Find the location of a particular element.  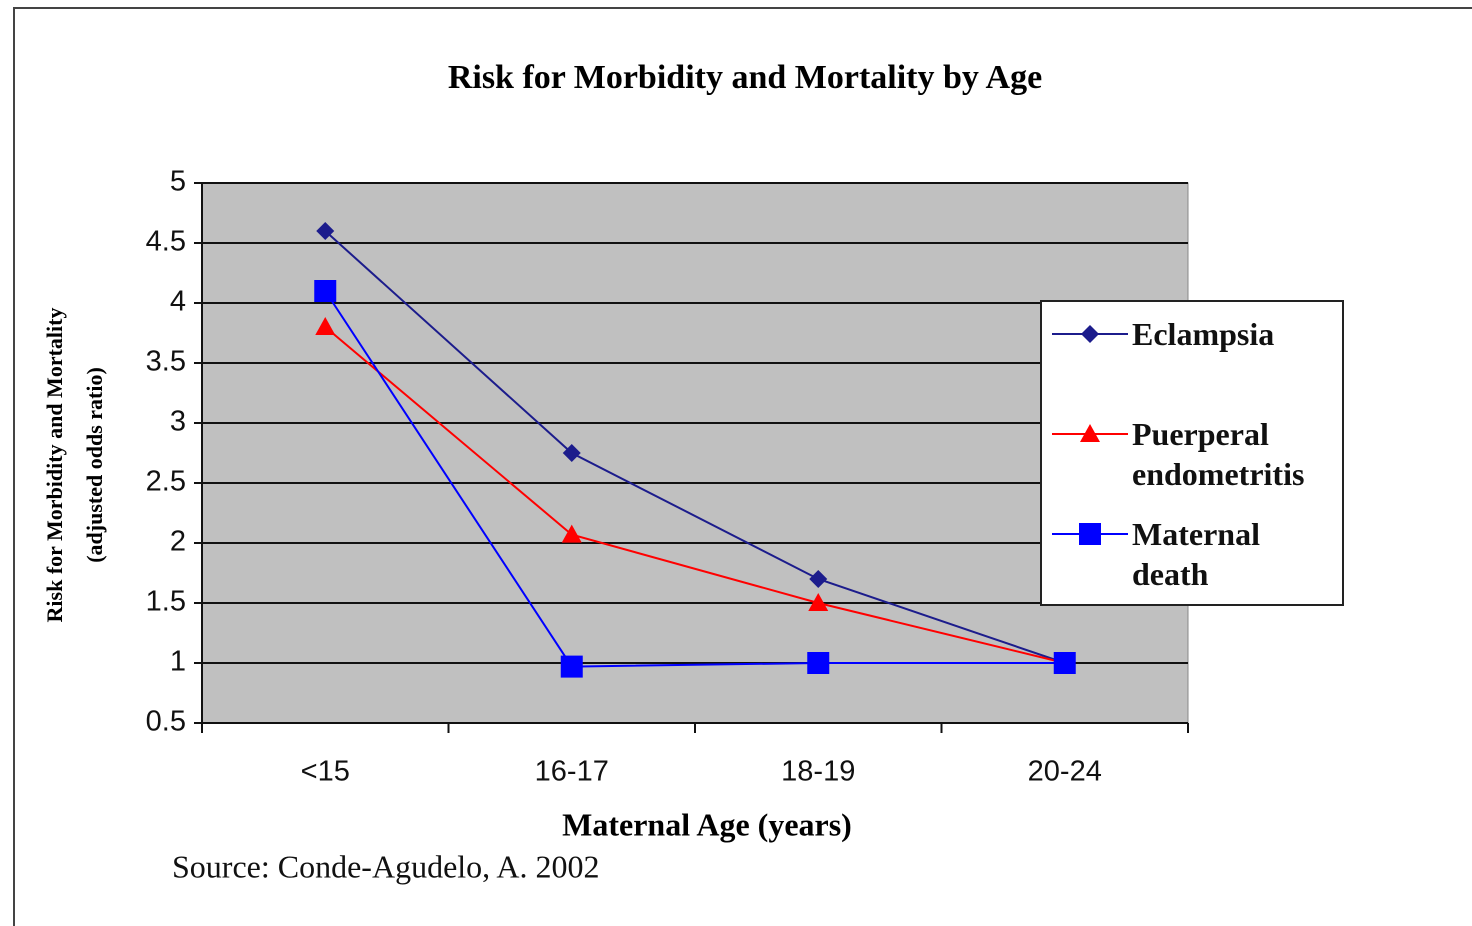

chart-title: Risk for Morbidity and Mortality by Age is located at coordinates (745, 77).